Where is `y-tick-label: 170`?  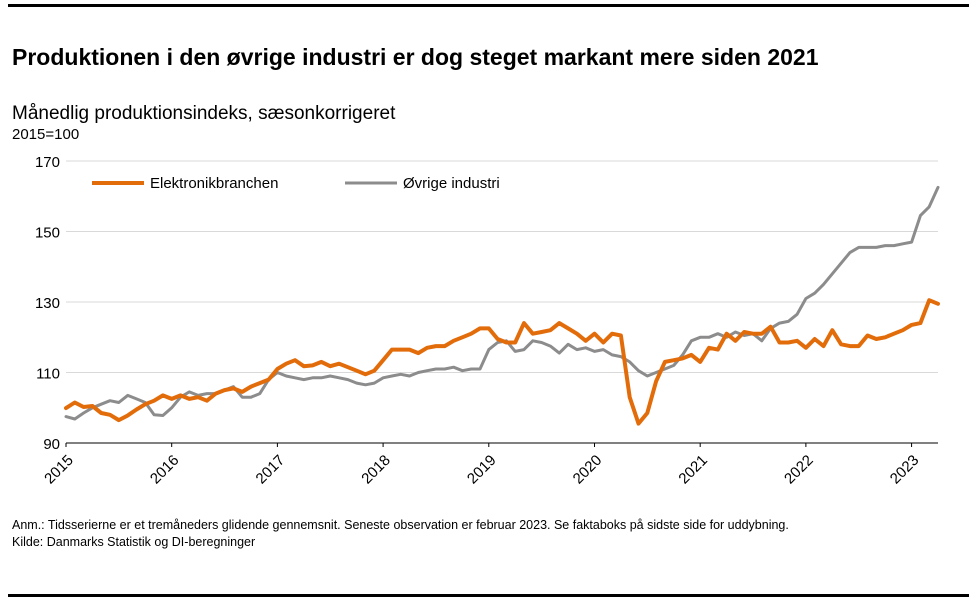 y-tick-label: 170 is located at coordinates (47, 162).